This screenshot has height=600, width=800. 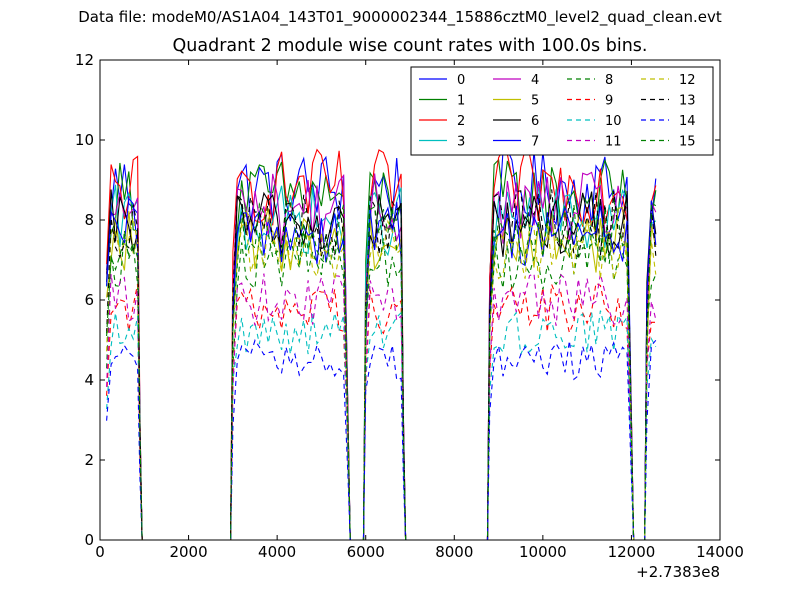 I want to click on x-tick-label: 12000, so click(x=632, y=552).